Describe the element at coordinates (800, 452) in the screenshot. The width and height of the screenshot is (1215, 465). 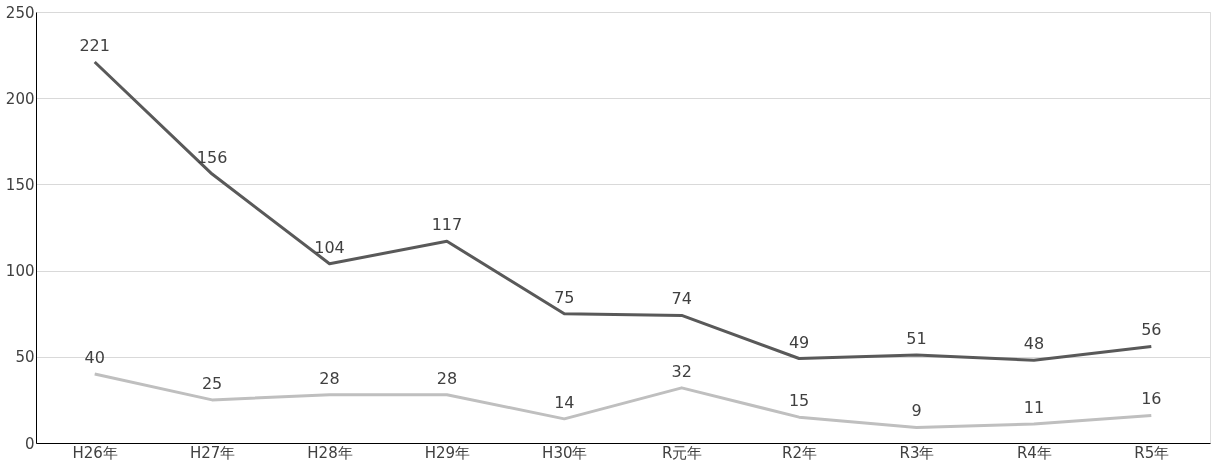
I see `x-tick-label: R2年` at that location.